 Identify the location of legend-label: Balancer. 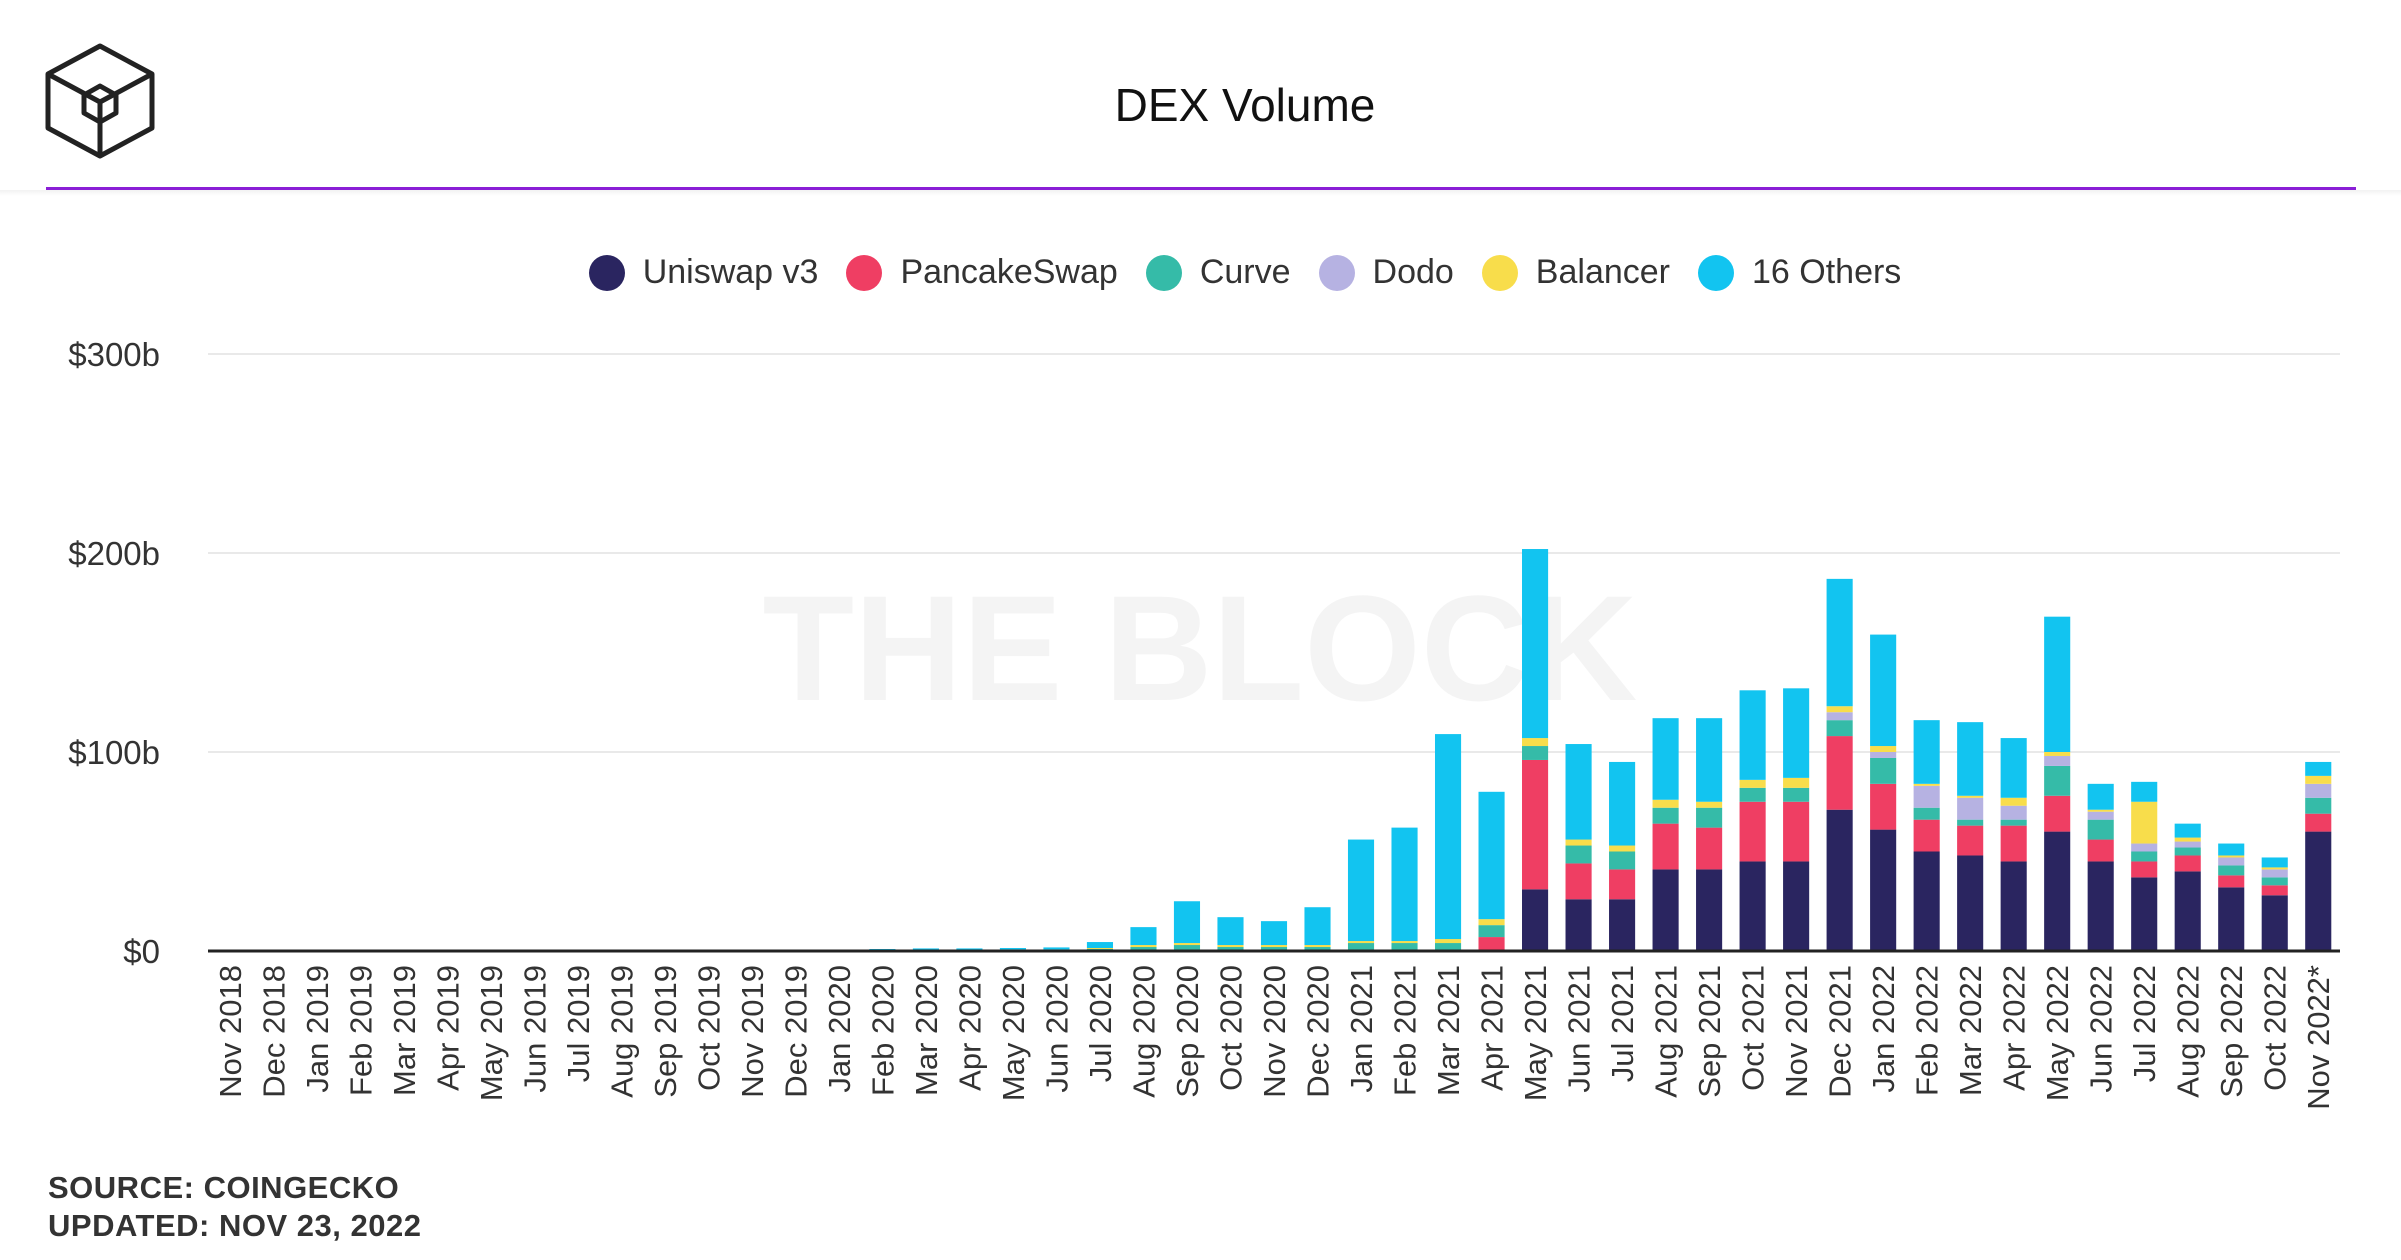
(1602, 272).